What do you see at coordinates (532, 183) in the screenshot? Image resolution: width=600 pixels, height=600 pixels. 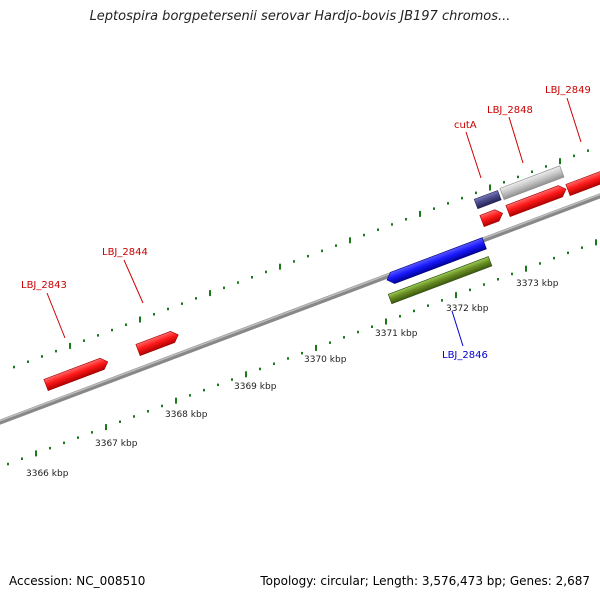 I see `gene-feature-lbj-2848-alt` at bounding box center [532, 183].